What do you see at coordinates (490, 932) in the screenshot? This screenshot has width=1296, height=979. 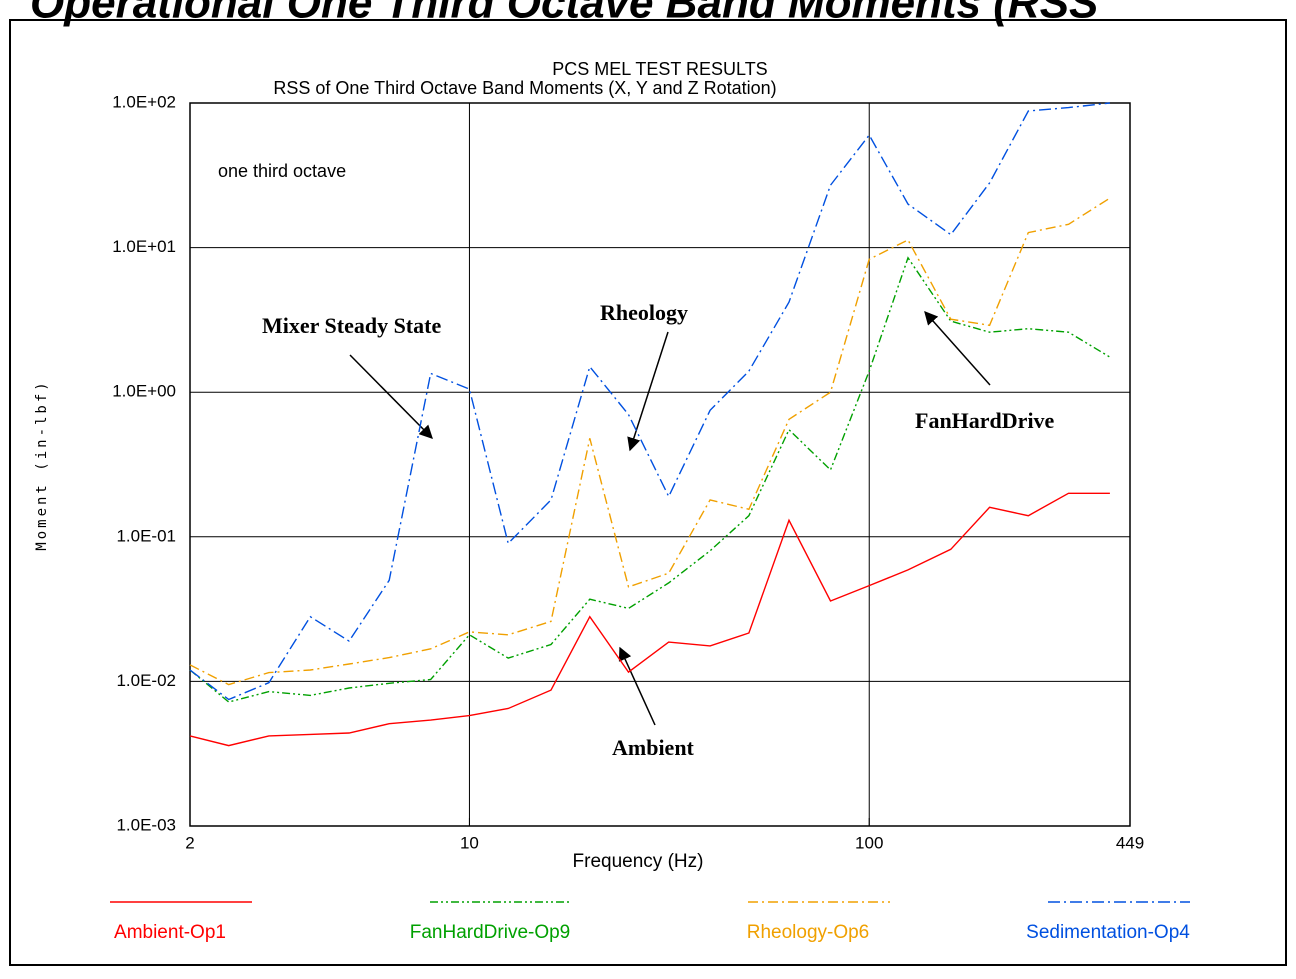 I see `legend-label: FanHardDrive-Op9` at bounding box center [490, 932].